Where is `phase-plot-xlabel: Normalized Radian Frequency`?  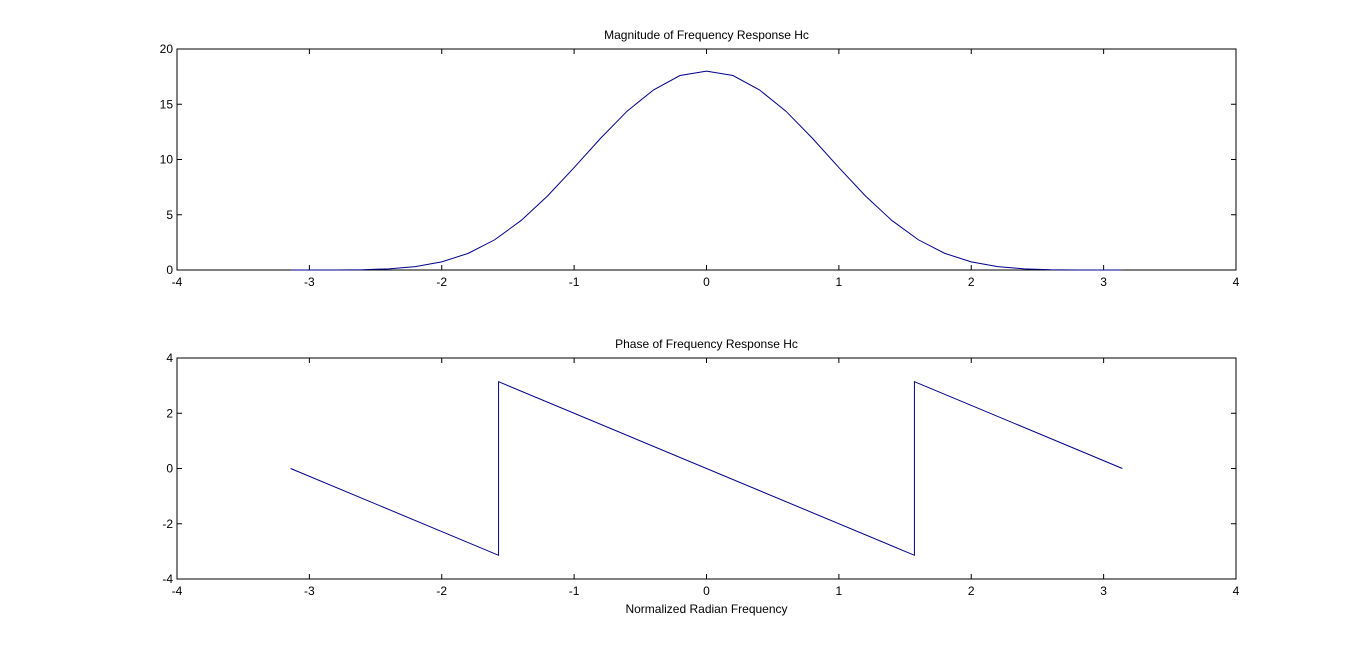 phase-plot-xlabel: Normalized Radian Frequency is located at coordinates (706, 609).